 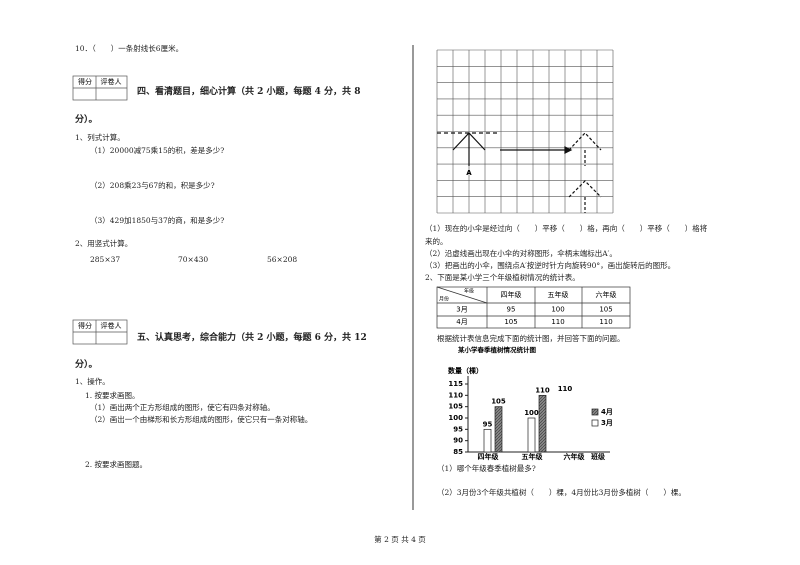 What do you see at coordinates (461, 310) in the screenshot?
I see `table-cell: 3月` at bounding box center [461, 310].